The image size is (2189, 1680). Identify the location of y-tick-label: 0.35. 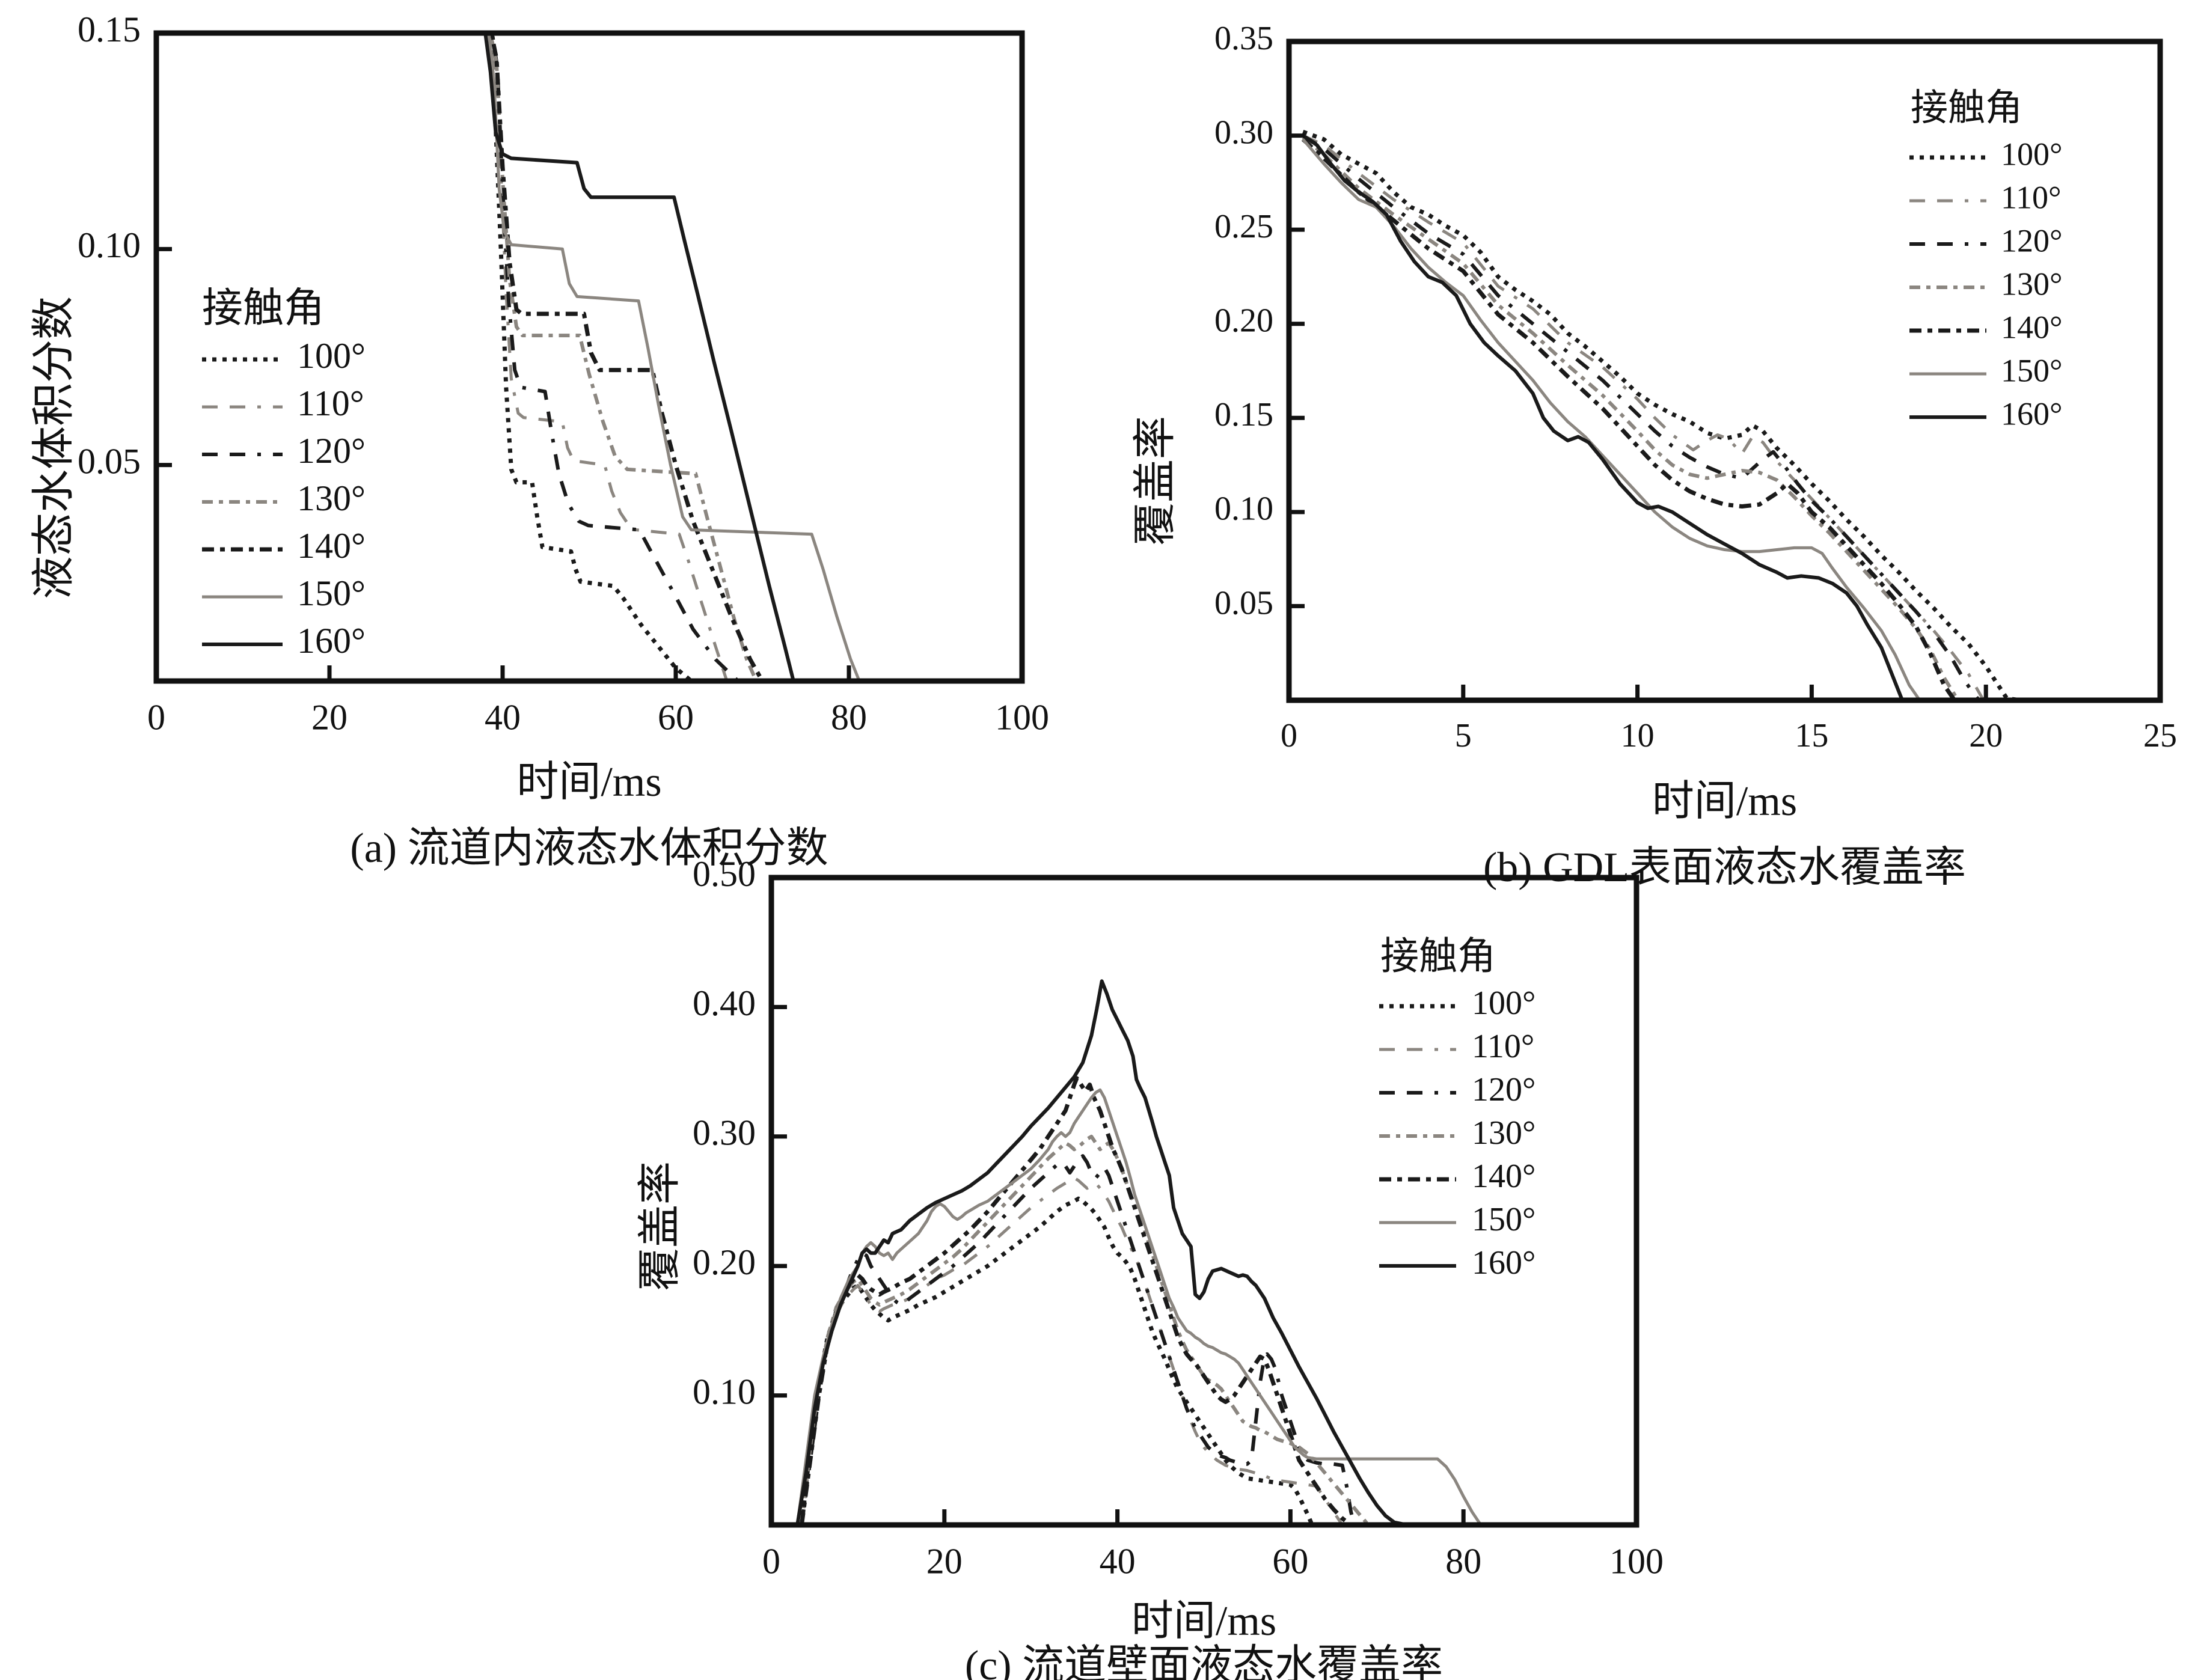
(1243, 39).